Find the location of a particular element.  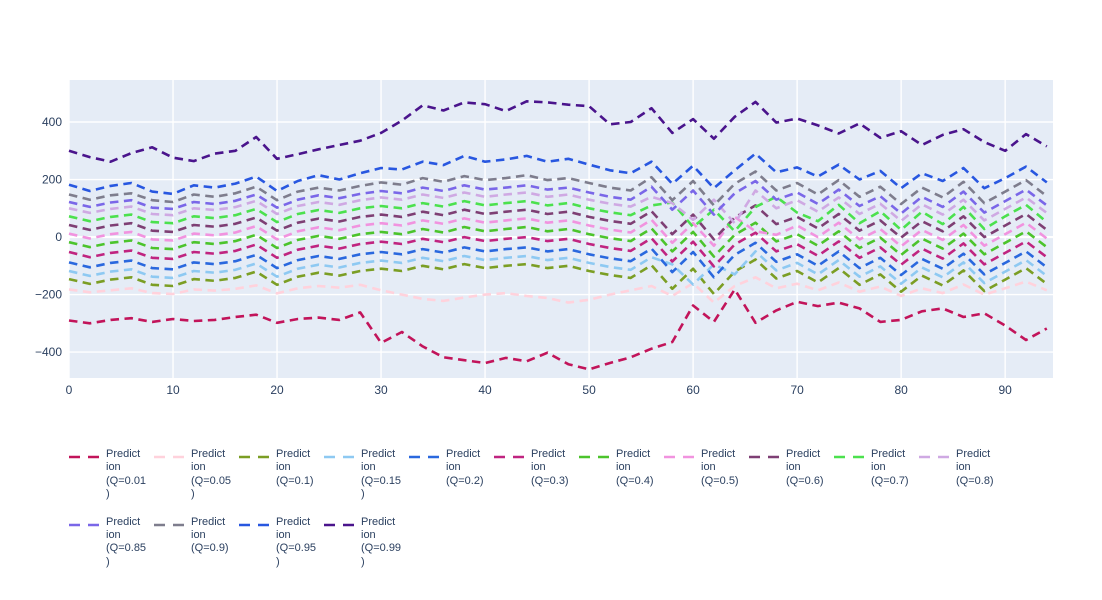

legend-label: Predict ion (Q=0.01) is located at coordinates (126, 474).